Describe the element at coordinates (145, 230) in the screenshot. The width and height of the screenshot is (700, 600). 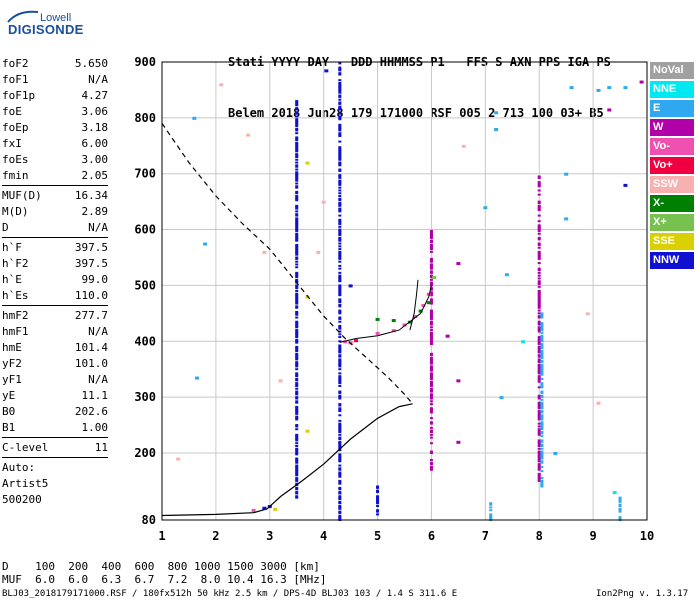
I see `y-tick-label: 600` at that location.